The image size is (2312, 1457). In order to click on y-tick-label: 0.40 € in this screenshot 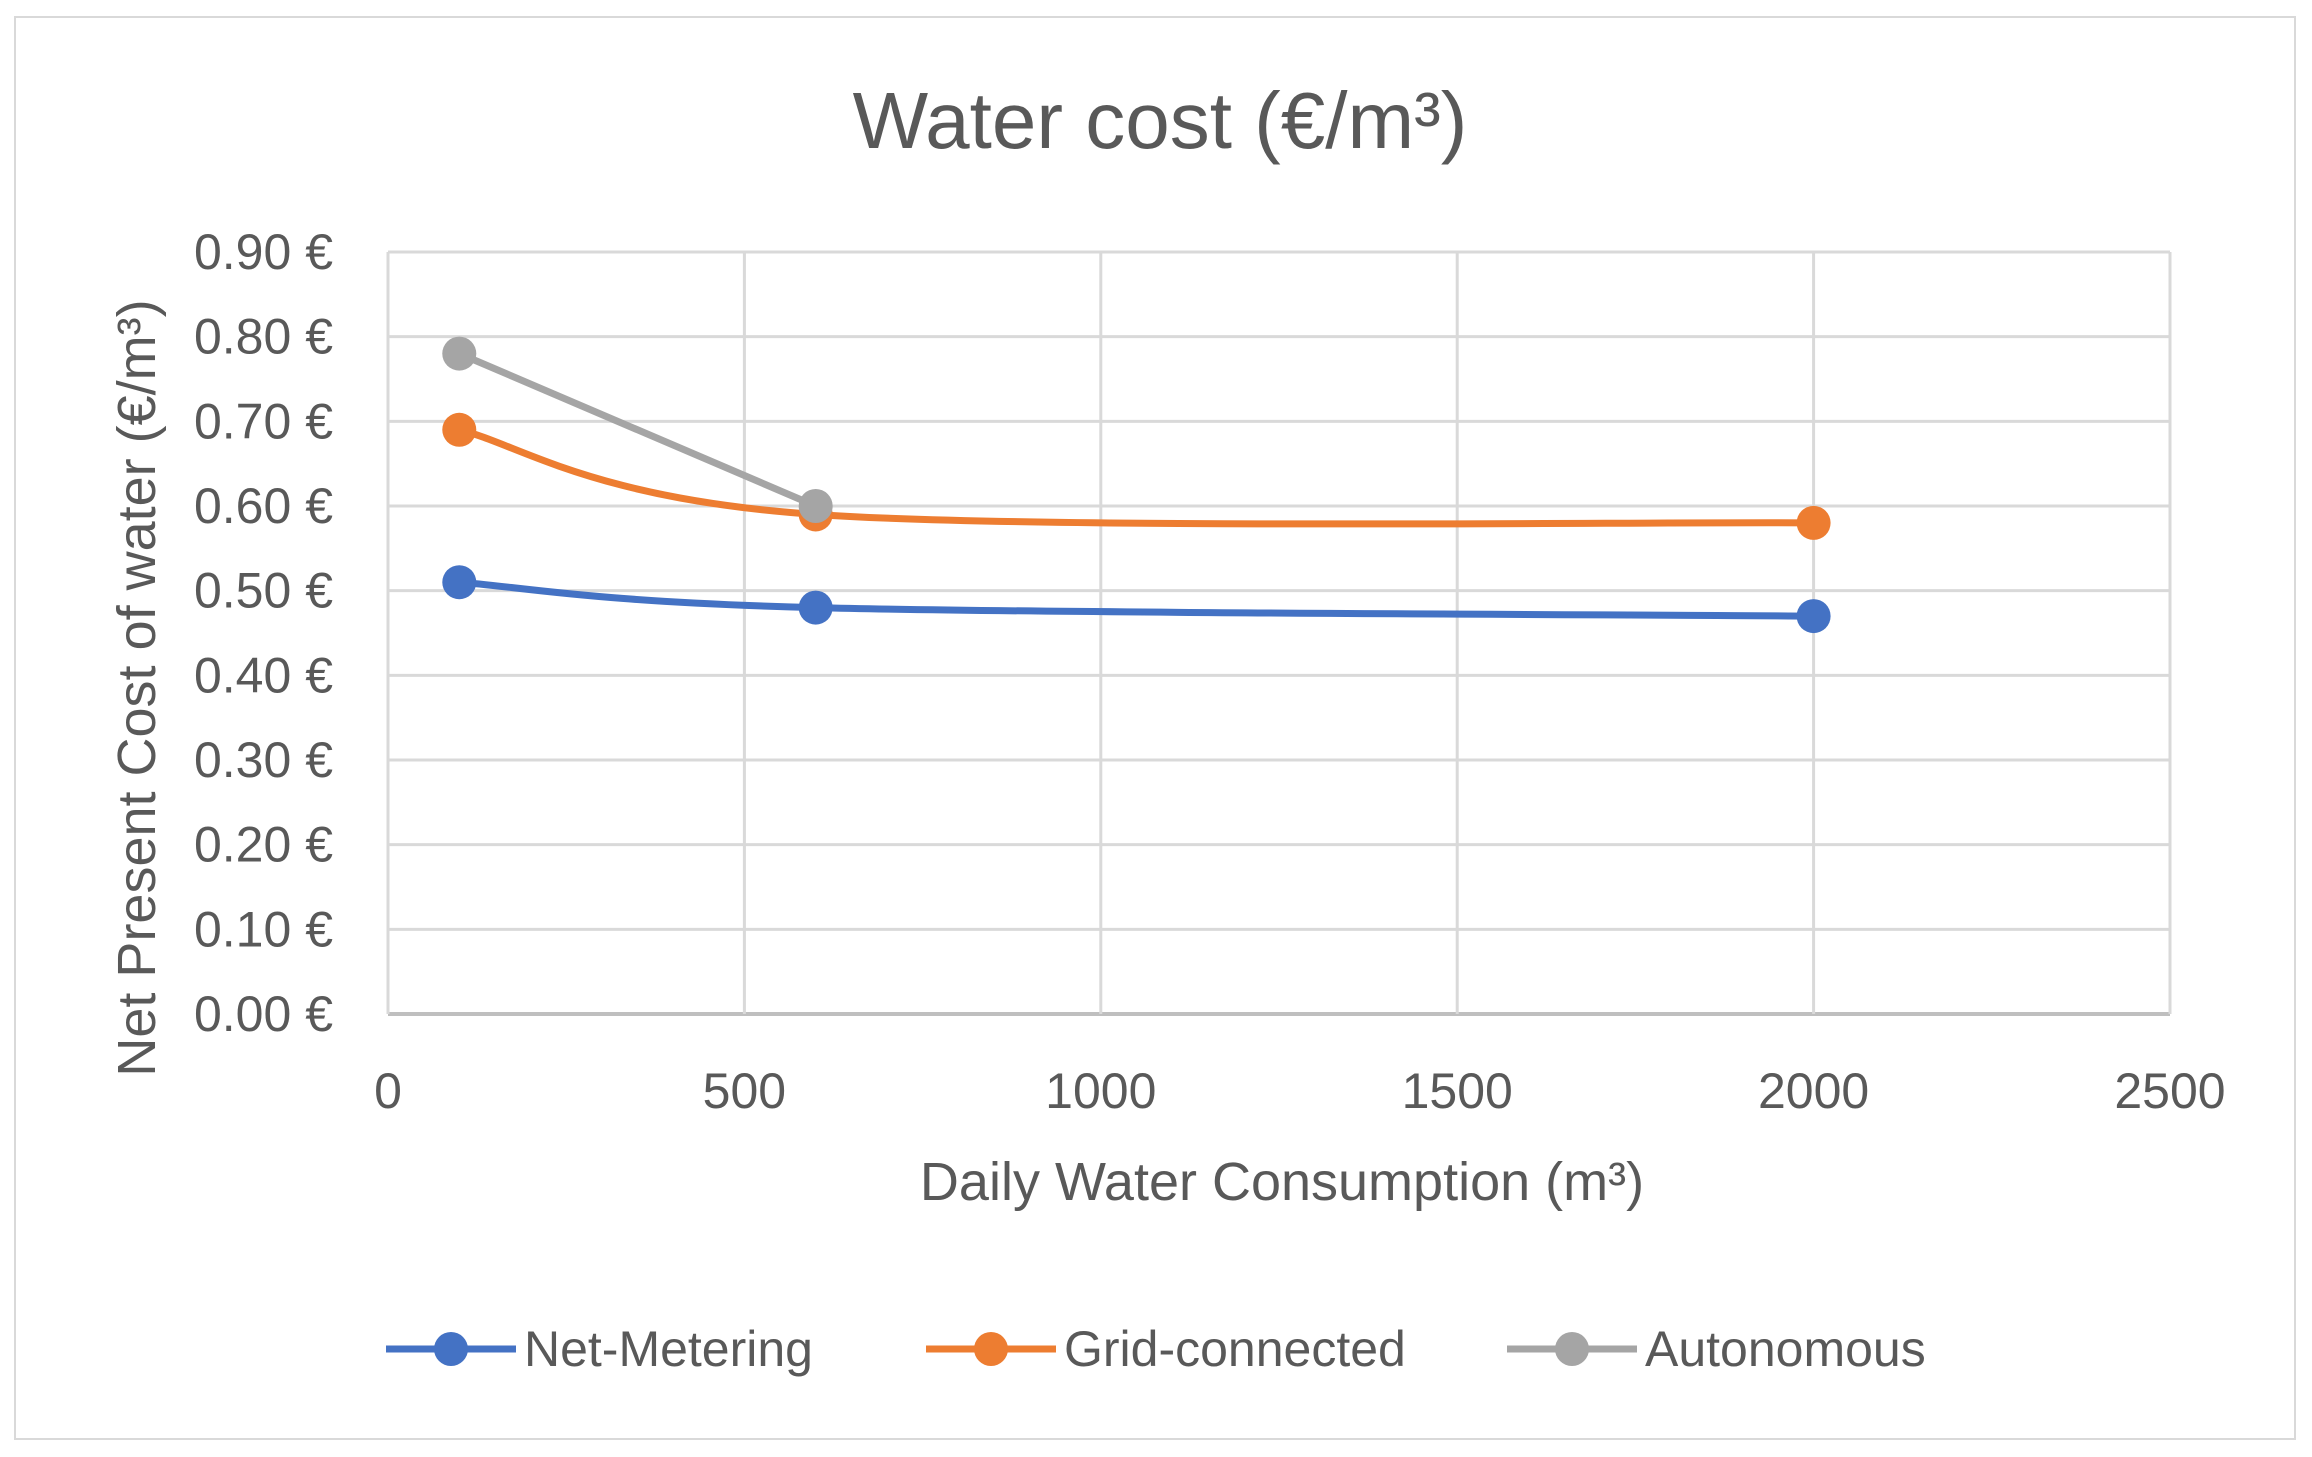, I will do `click(263, 675)`.